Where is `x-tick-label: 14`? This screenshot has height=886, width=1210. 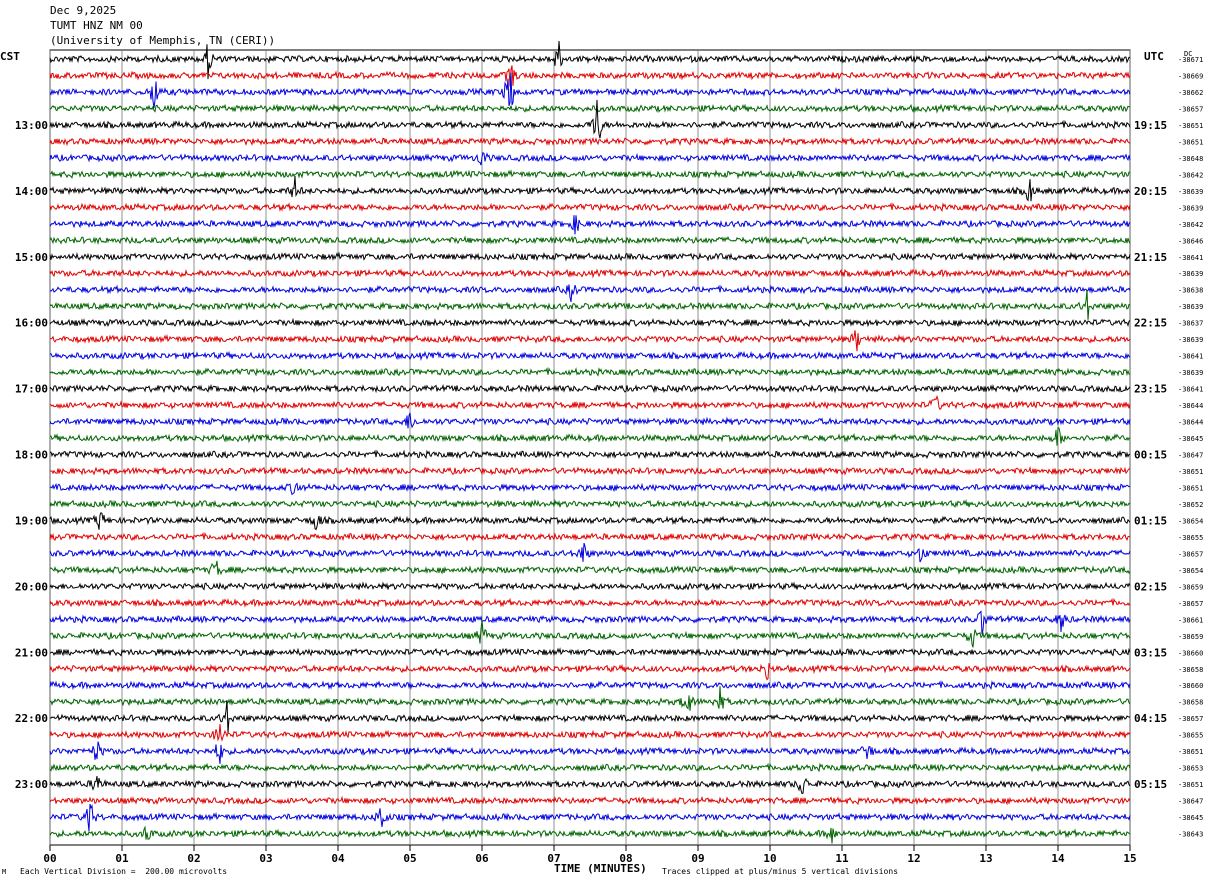
x-tick-label: 14 is located at coordinates (1058, 858).